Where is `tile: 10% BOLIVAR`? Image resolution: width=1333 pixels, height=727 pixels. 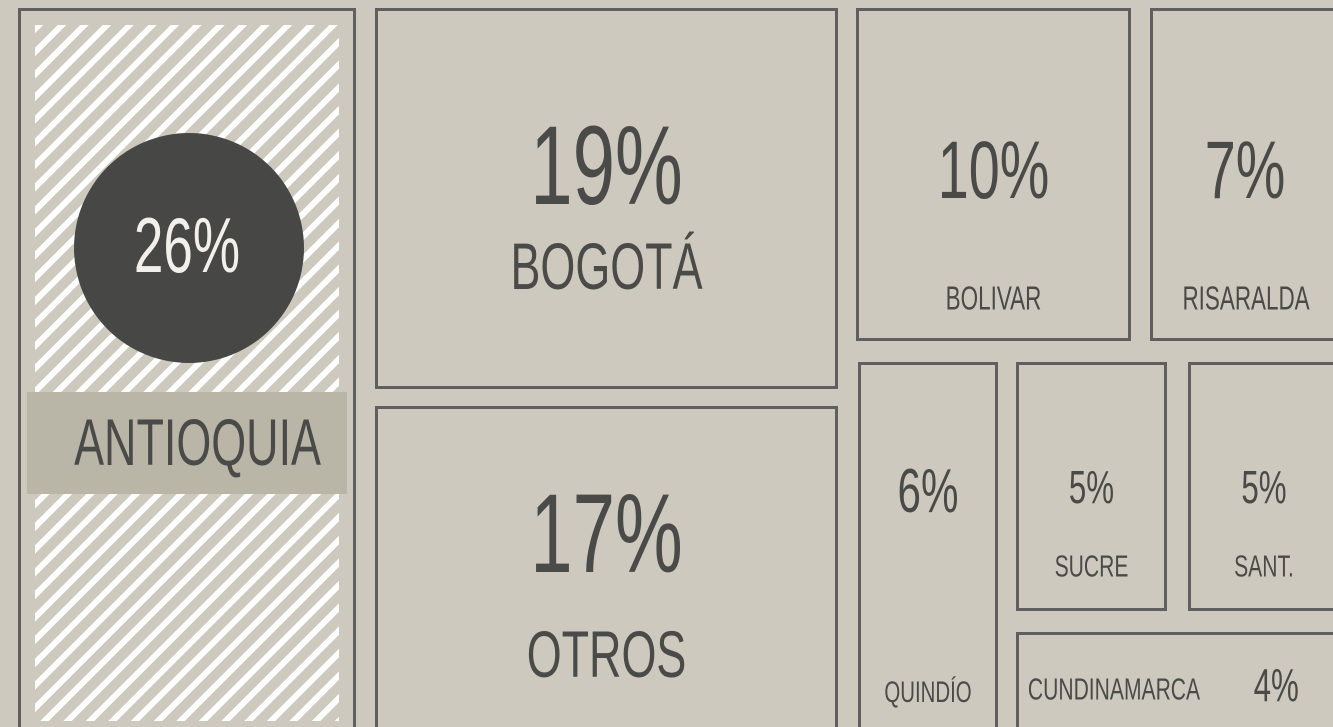
tile: 10% BOLIVAR is located at coordinates (993, 174).